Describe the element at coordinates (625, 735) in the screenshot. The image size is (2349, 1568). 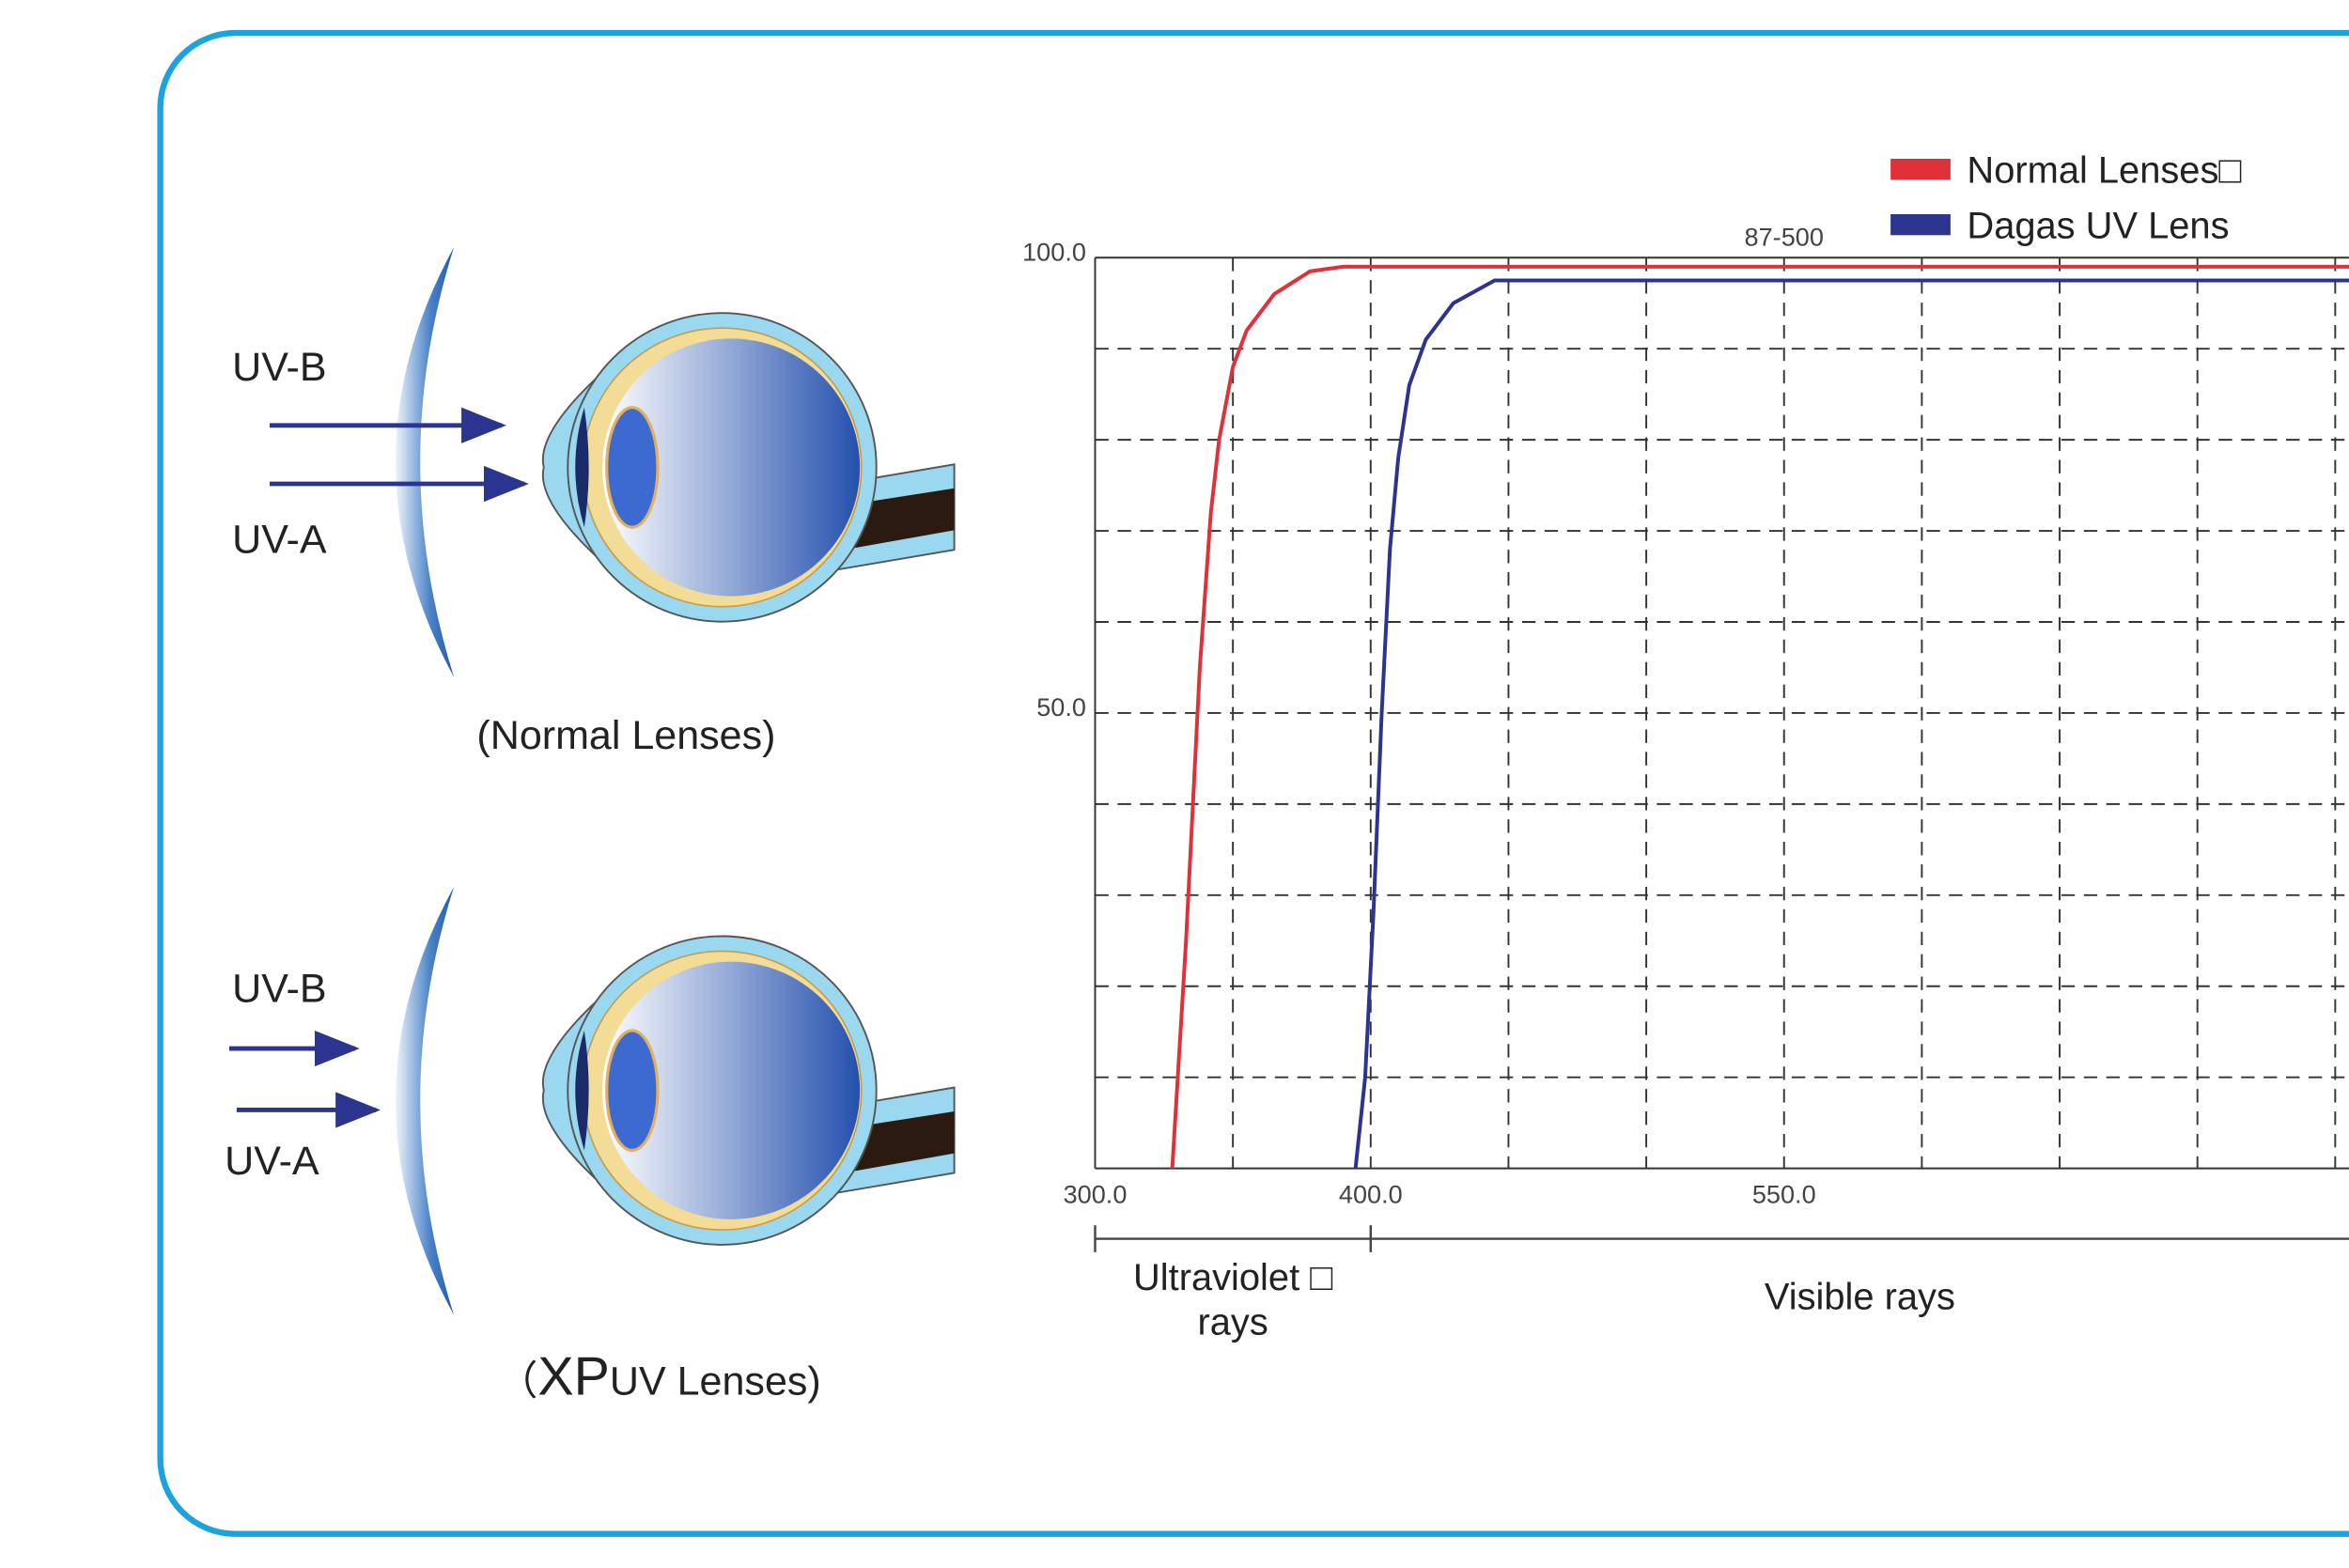
I see `caption: (Normal Lenses)` at that location.